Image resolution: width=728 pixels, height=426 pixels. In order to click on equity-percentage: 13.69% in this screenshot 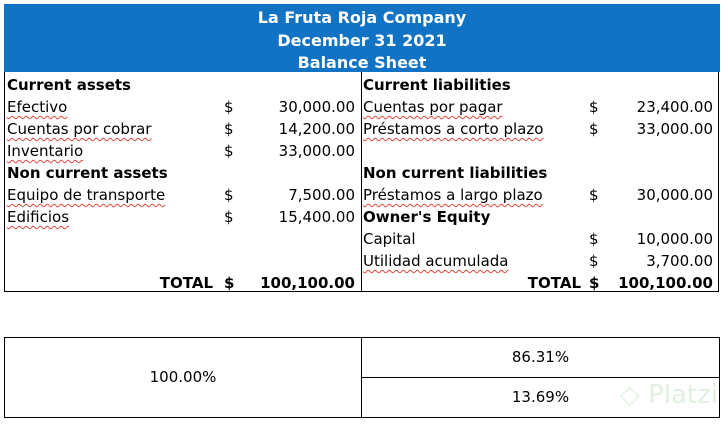, I will do `click(540, 397)`.